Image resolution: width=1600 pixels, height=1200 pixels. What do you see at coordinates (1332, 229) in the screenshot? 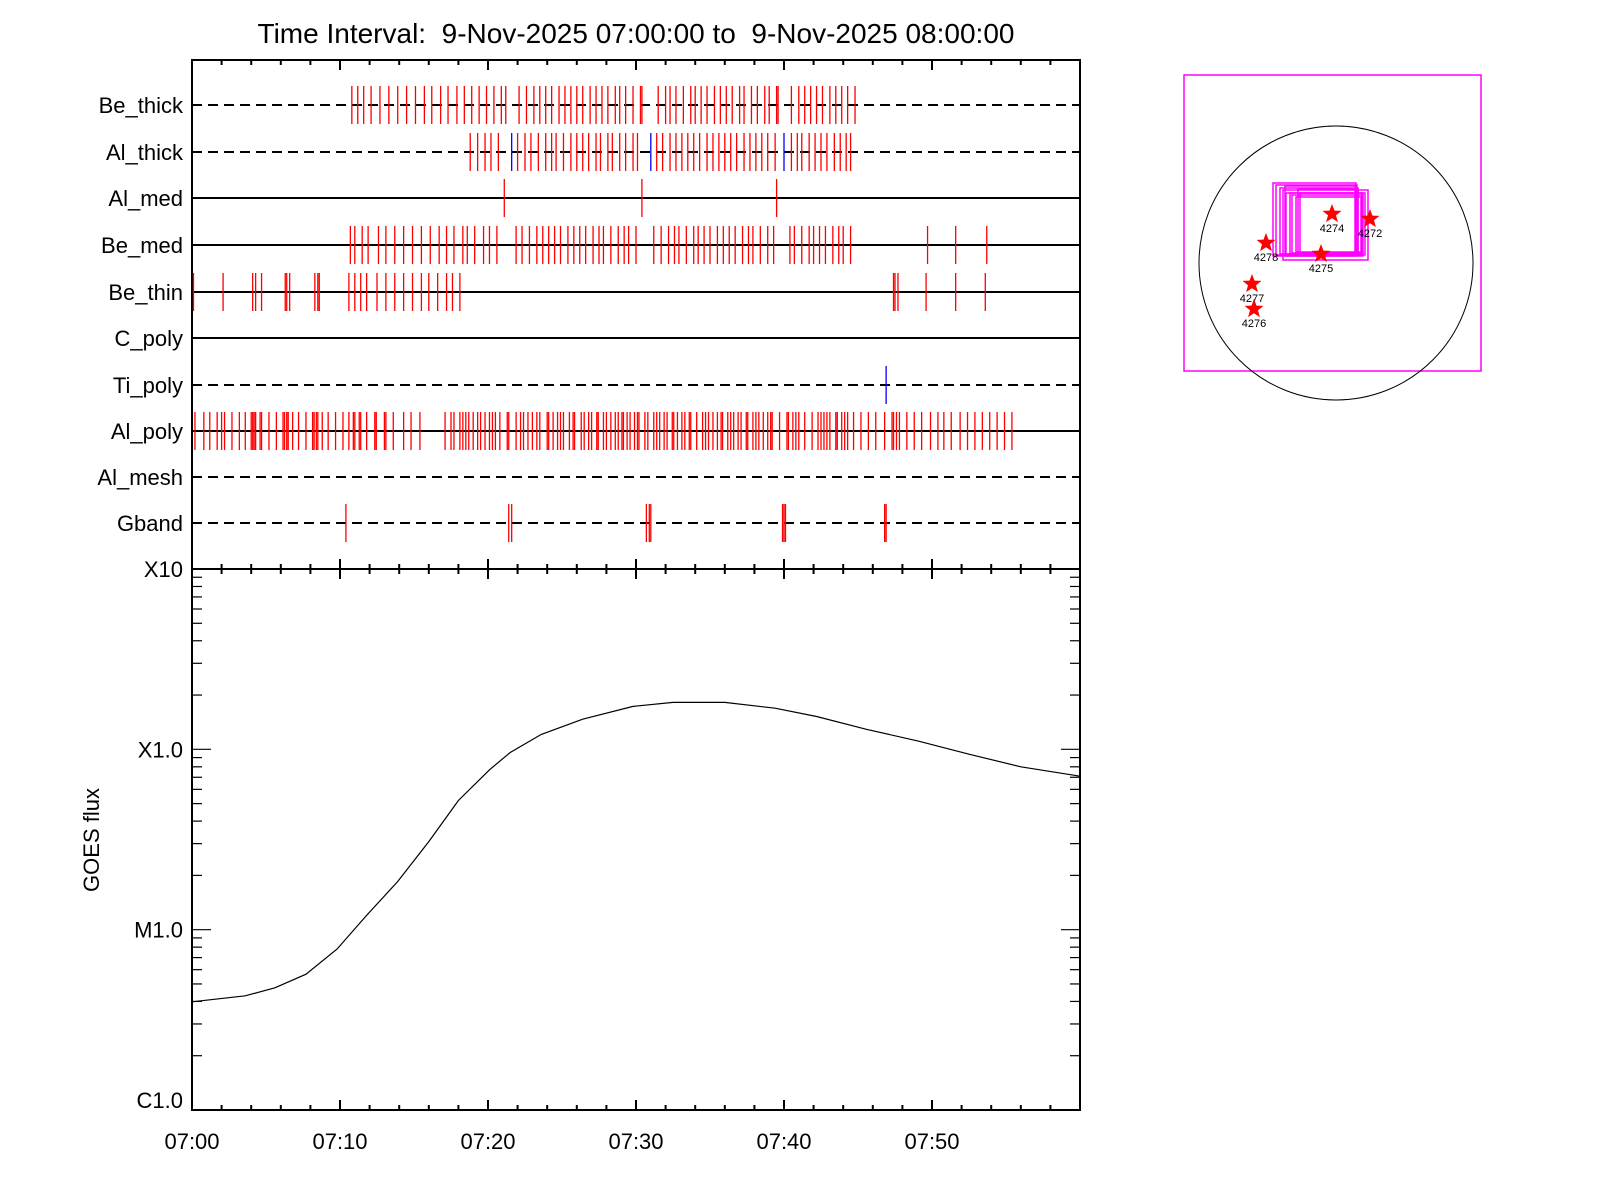
I see `active-region-label: 4274` at bounding box center [1332, 229].